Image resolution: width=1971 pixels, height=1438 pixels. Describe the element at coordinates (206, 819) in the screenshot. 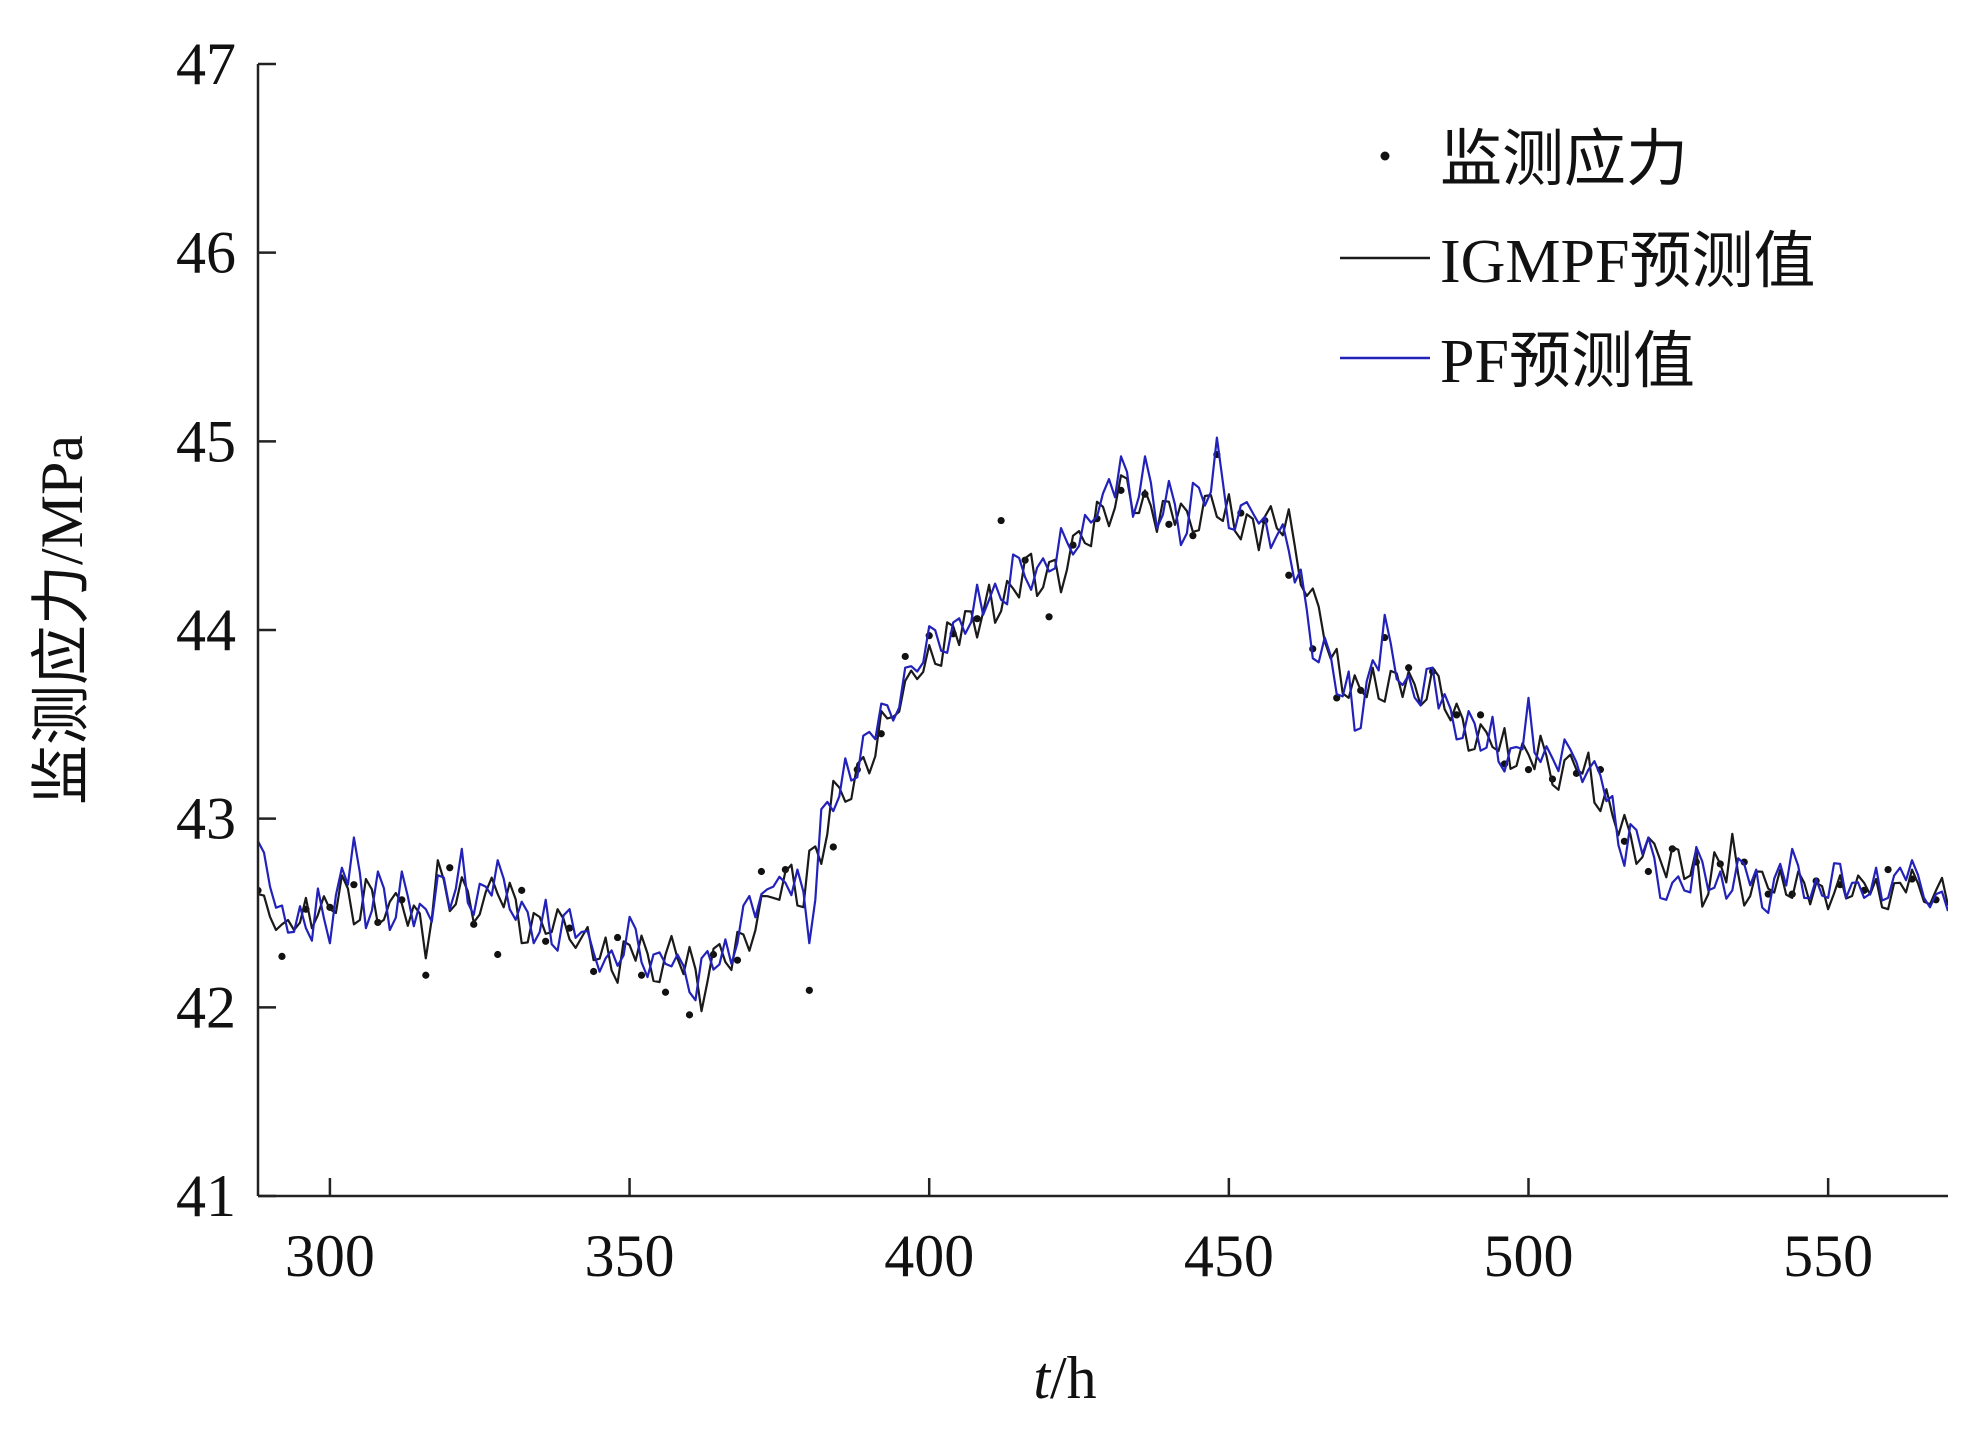

I see `y-tick-label: 43` at that location.